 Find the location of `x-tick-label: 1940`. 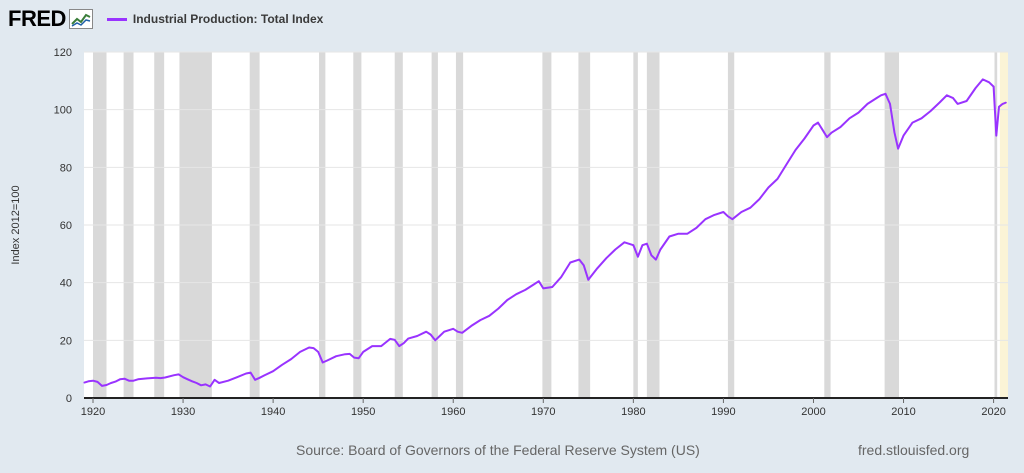

x-tick-label: 1940 is located at coordinates (273, 412).